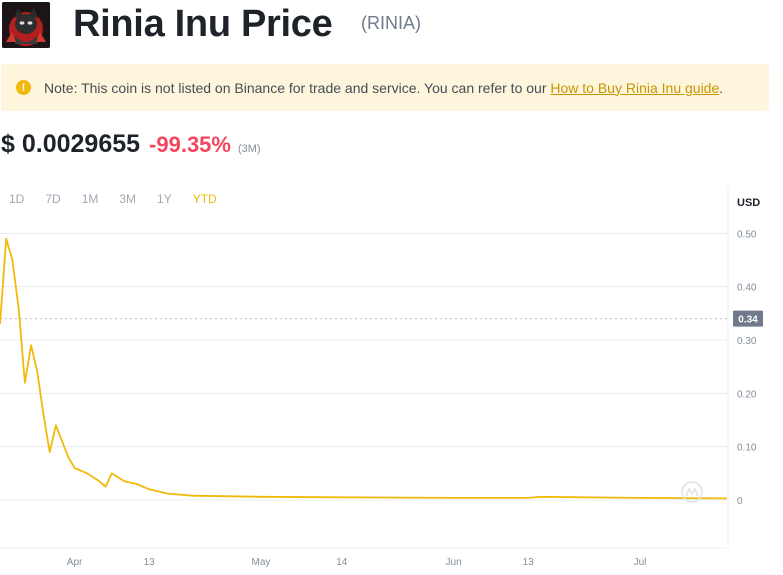 The height and width of the screenshot is (575, 783). I want to click on price-summary: $ 0.0029655 -99.35% (3M), so click(131, 144).